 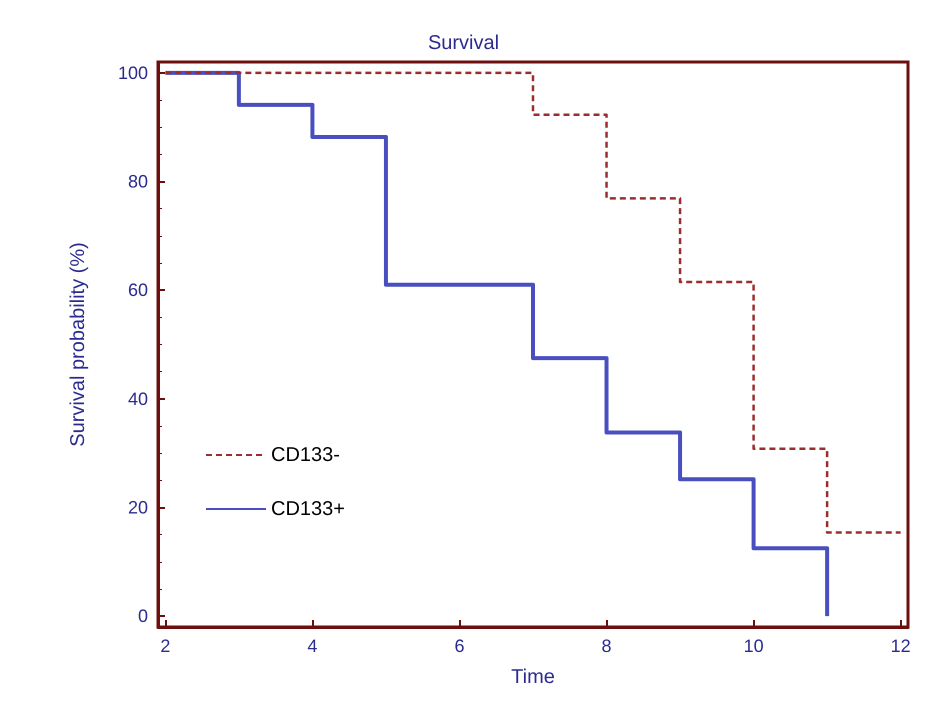 What do you see at coordinates (138, 182) in the screenshot?
I see `y-tick-label: 80` at bounding box center [138, 182].